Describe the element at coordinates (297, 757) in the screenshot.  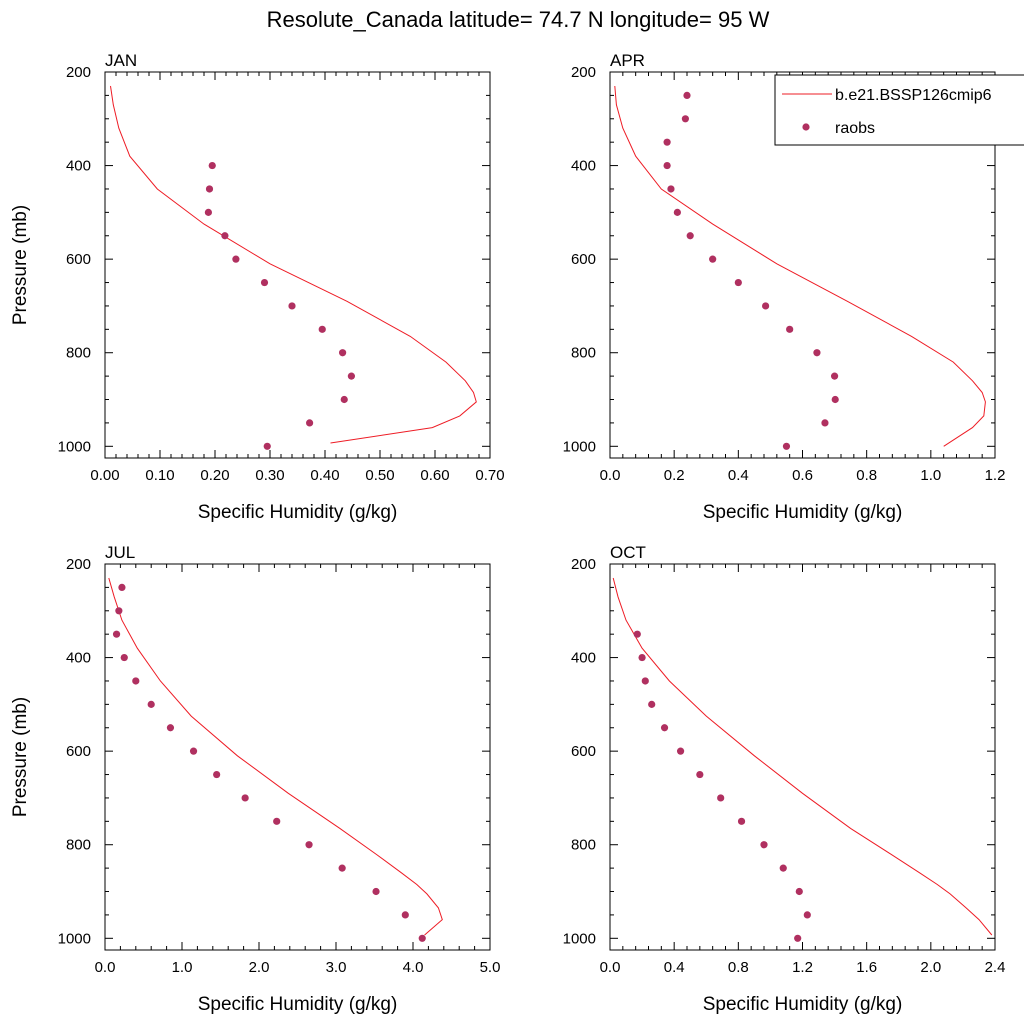
I see `plot-frame` at that location.